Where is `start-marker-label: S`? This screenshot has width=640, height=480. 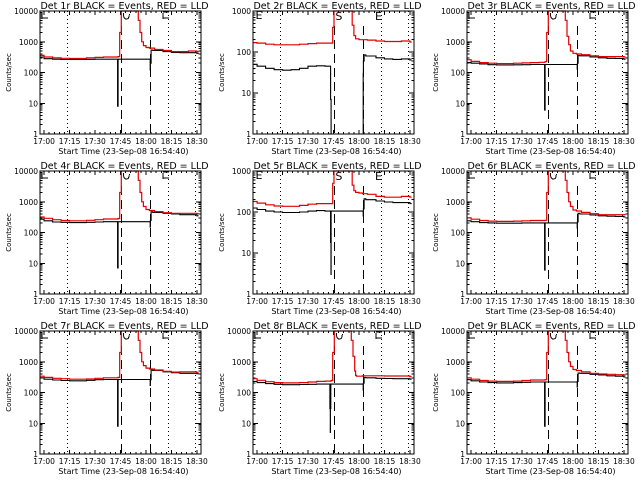 start-marker-label: S is located at coordinates (338, 16).